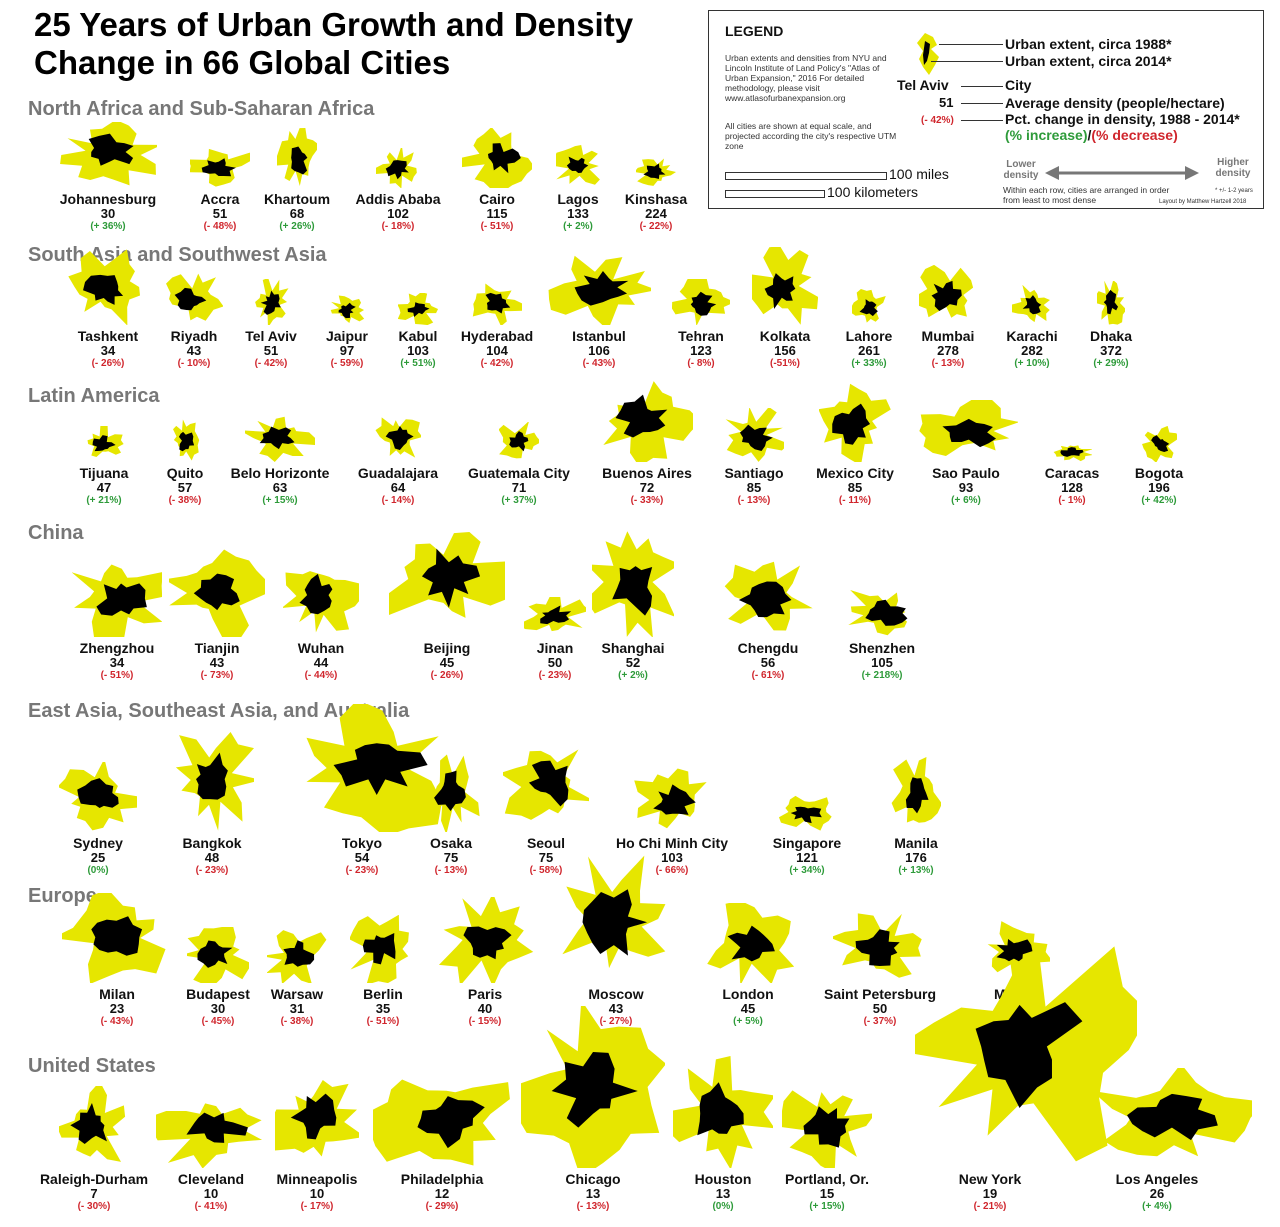 This screenshot has width=1280, height=1227. Describe the element at coordinates (497, 363) in the screenshot. I see `city-density-change: (- 42%)` at that location.